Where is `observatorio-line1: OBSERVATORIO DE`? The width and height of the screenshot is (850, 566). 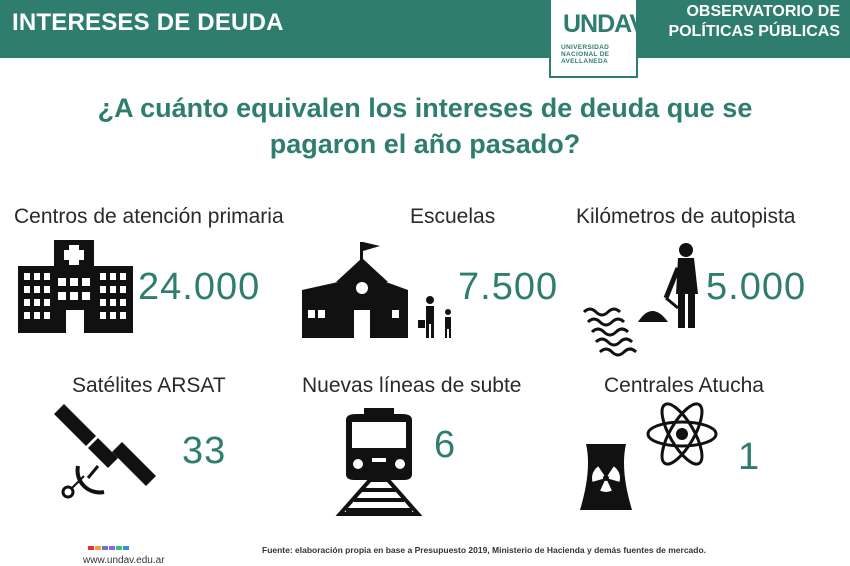 observatorio-line1: OBSERVATORIO DE is located at coordinates (763, 11).